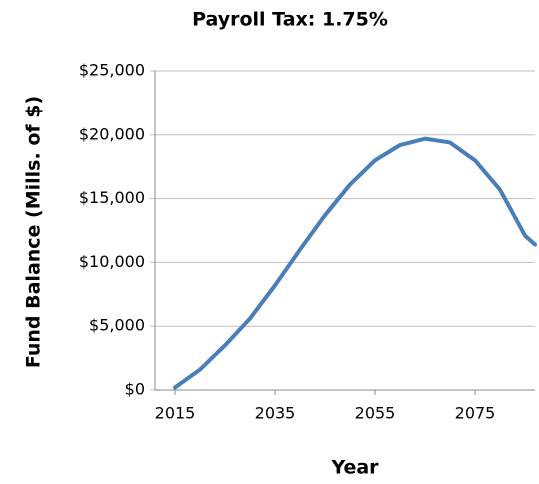 Image resolution: width=539 pixels, height=484 pixels. Describe the element at coordinates (112, 133) in the screenshot. I see `y-tick-label: $20,000` at that location.